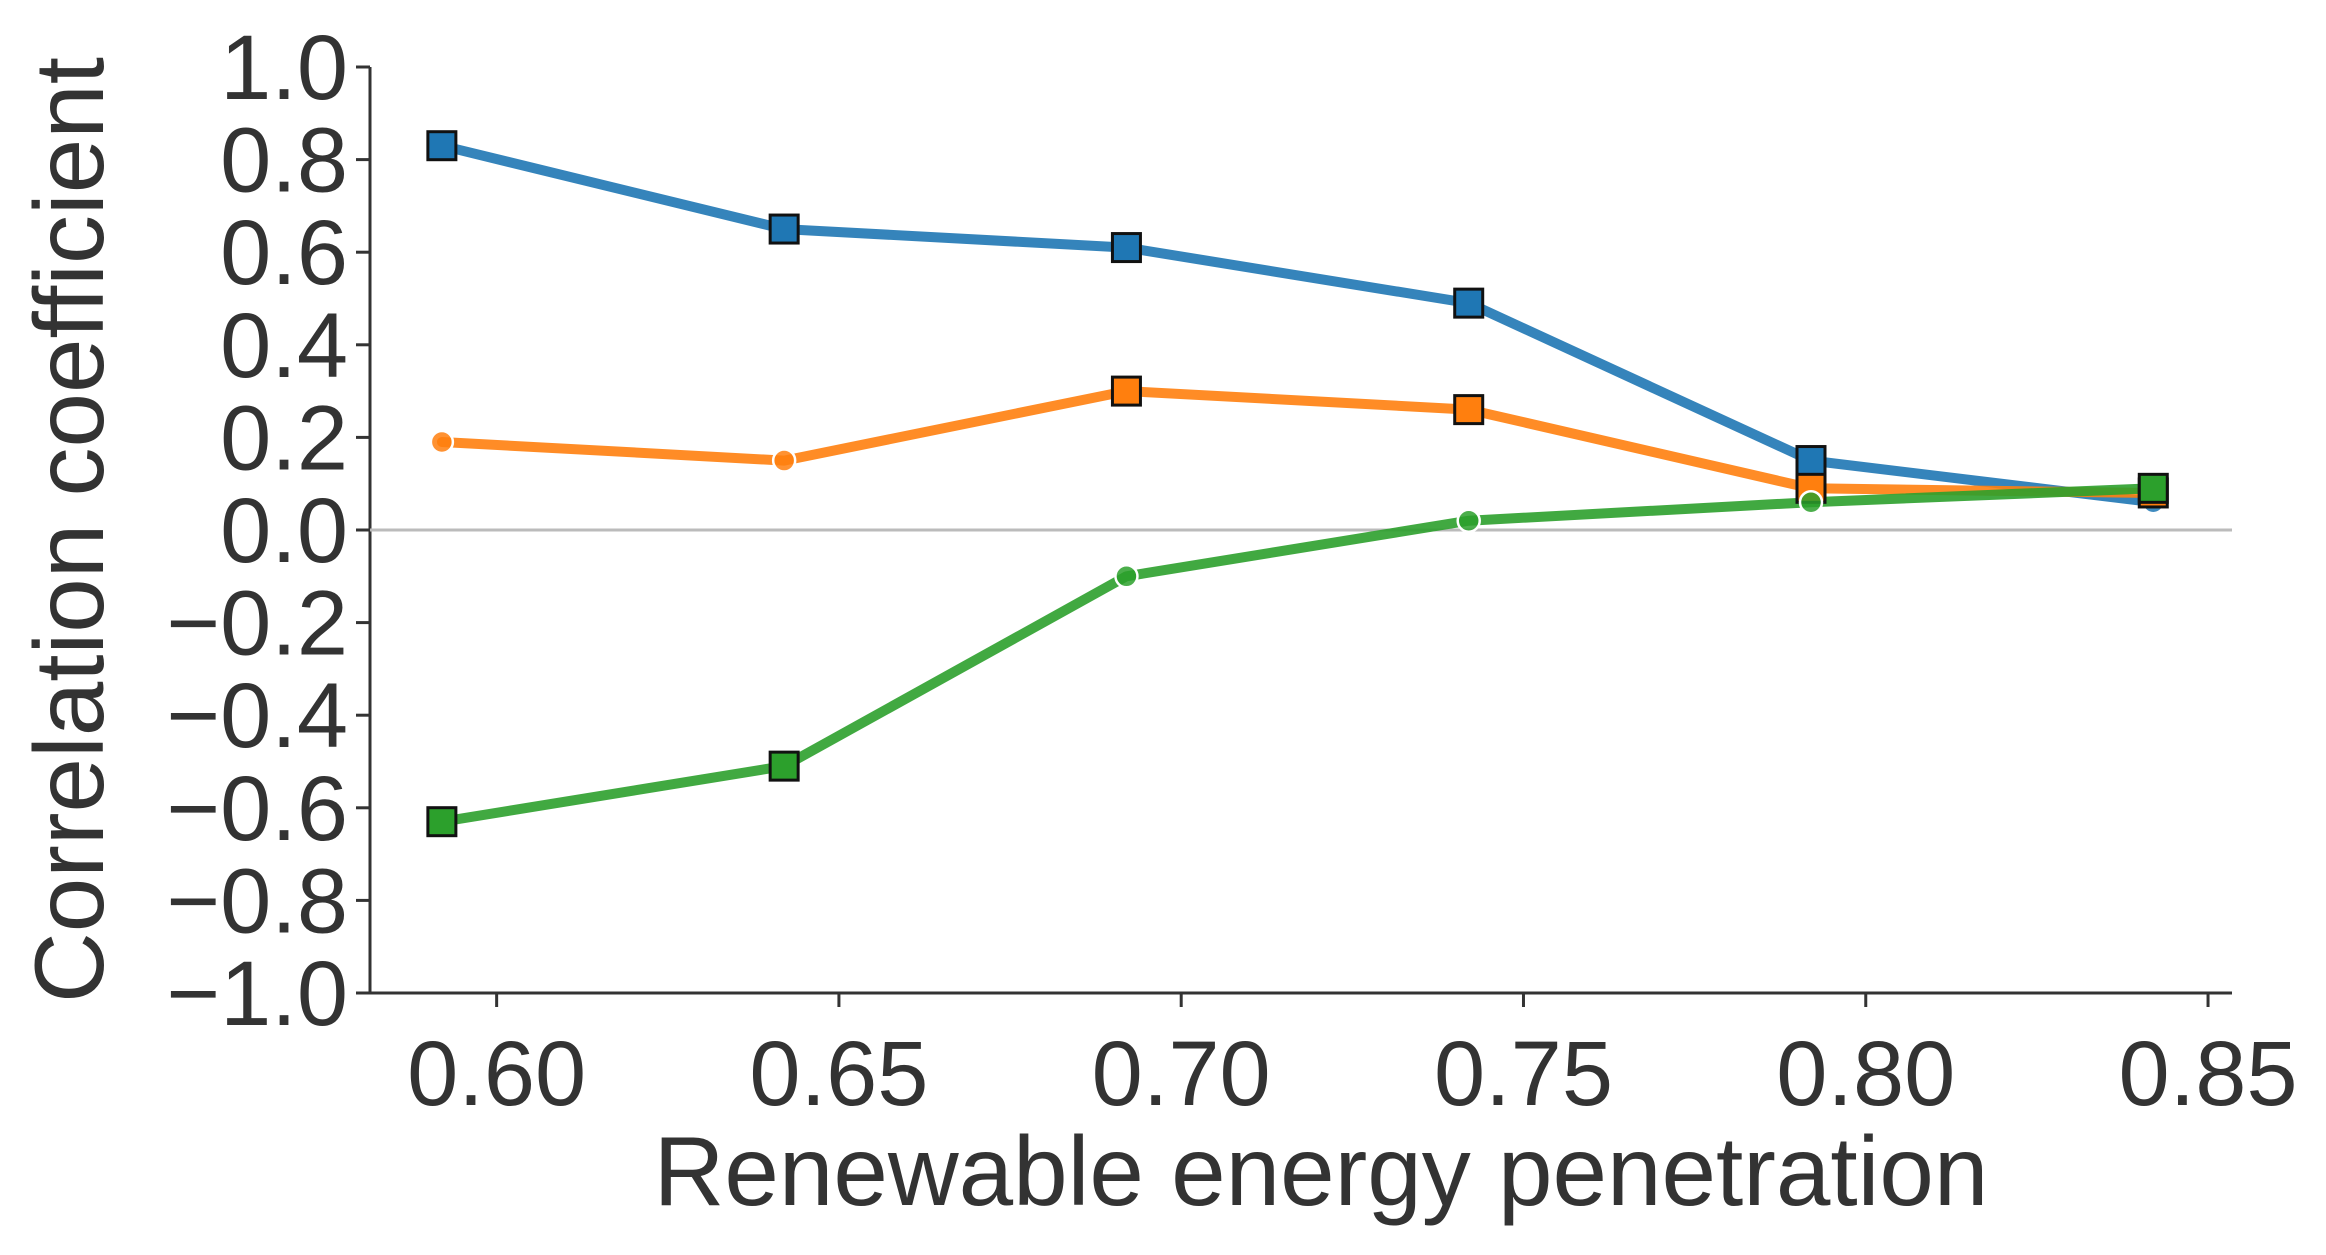 Image resolution: width=2326 pixels, height=1255 pixels. Describe the element at coordinates (284, 68) in the screenshot. I see `y-tick-label: 1.0` at that location.